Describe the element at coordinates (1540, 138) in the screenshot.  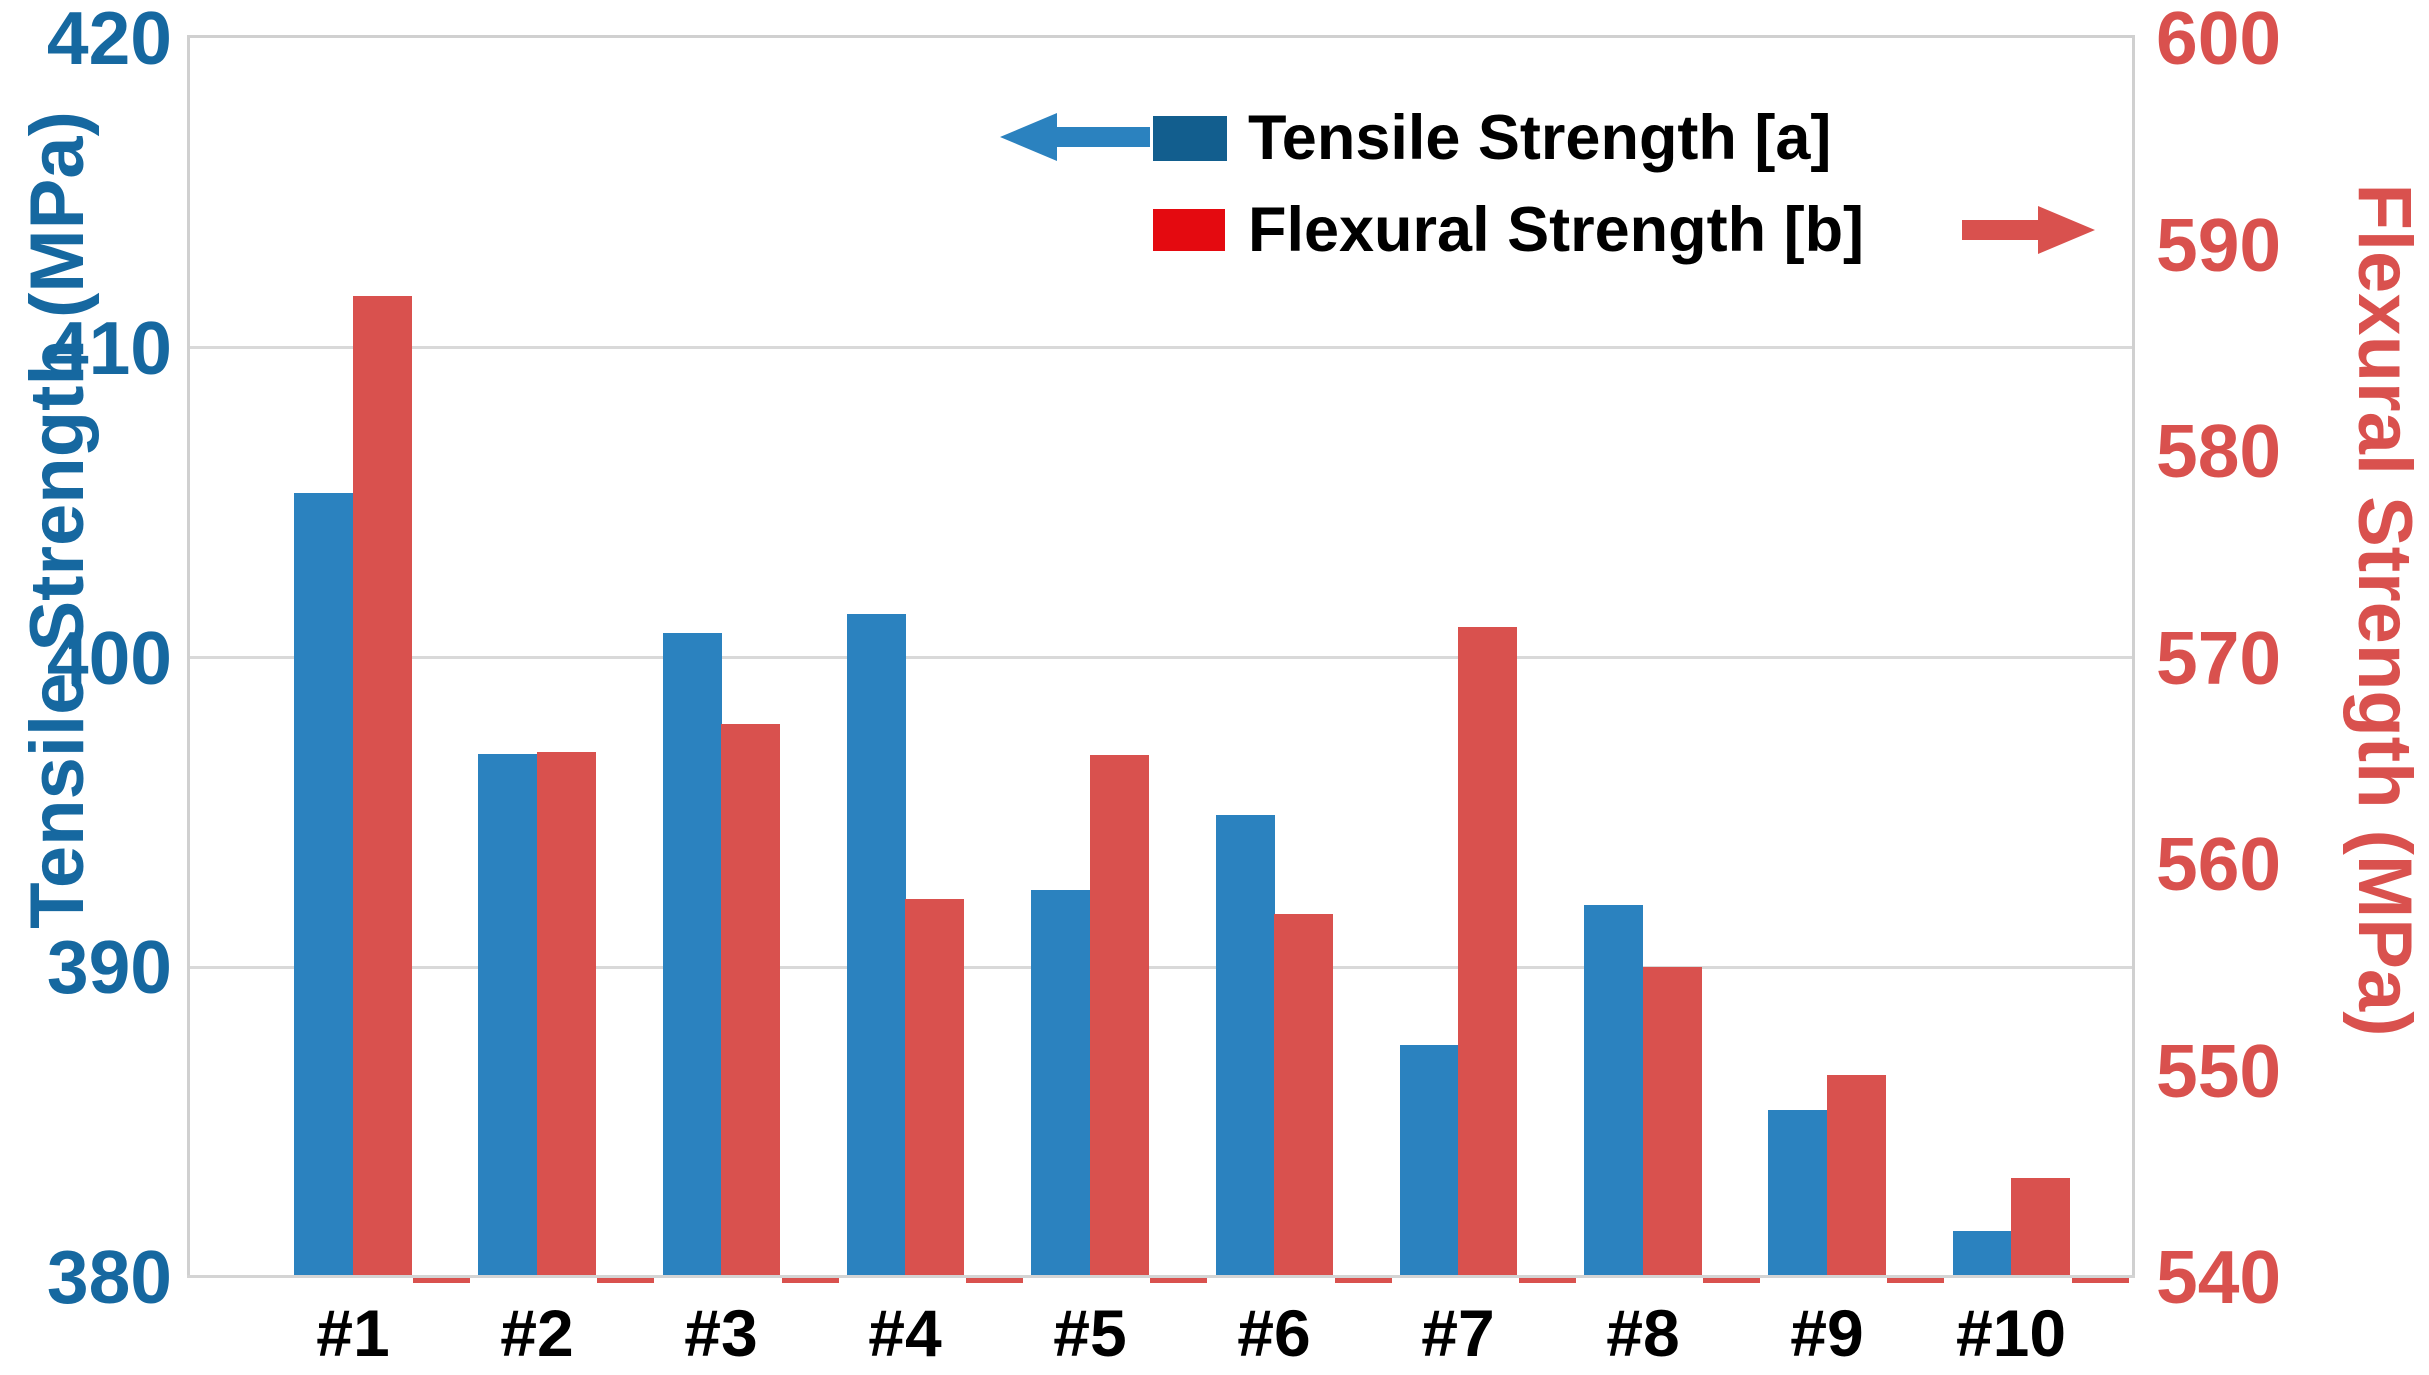
I see `tensile-legend-label: Tensile Strength [a]` at that location.